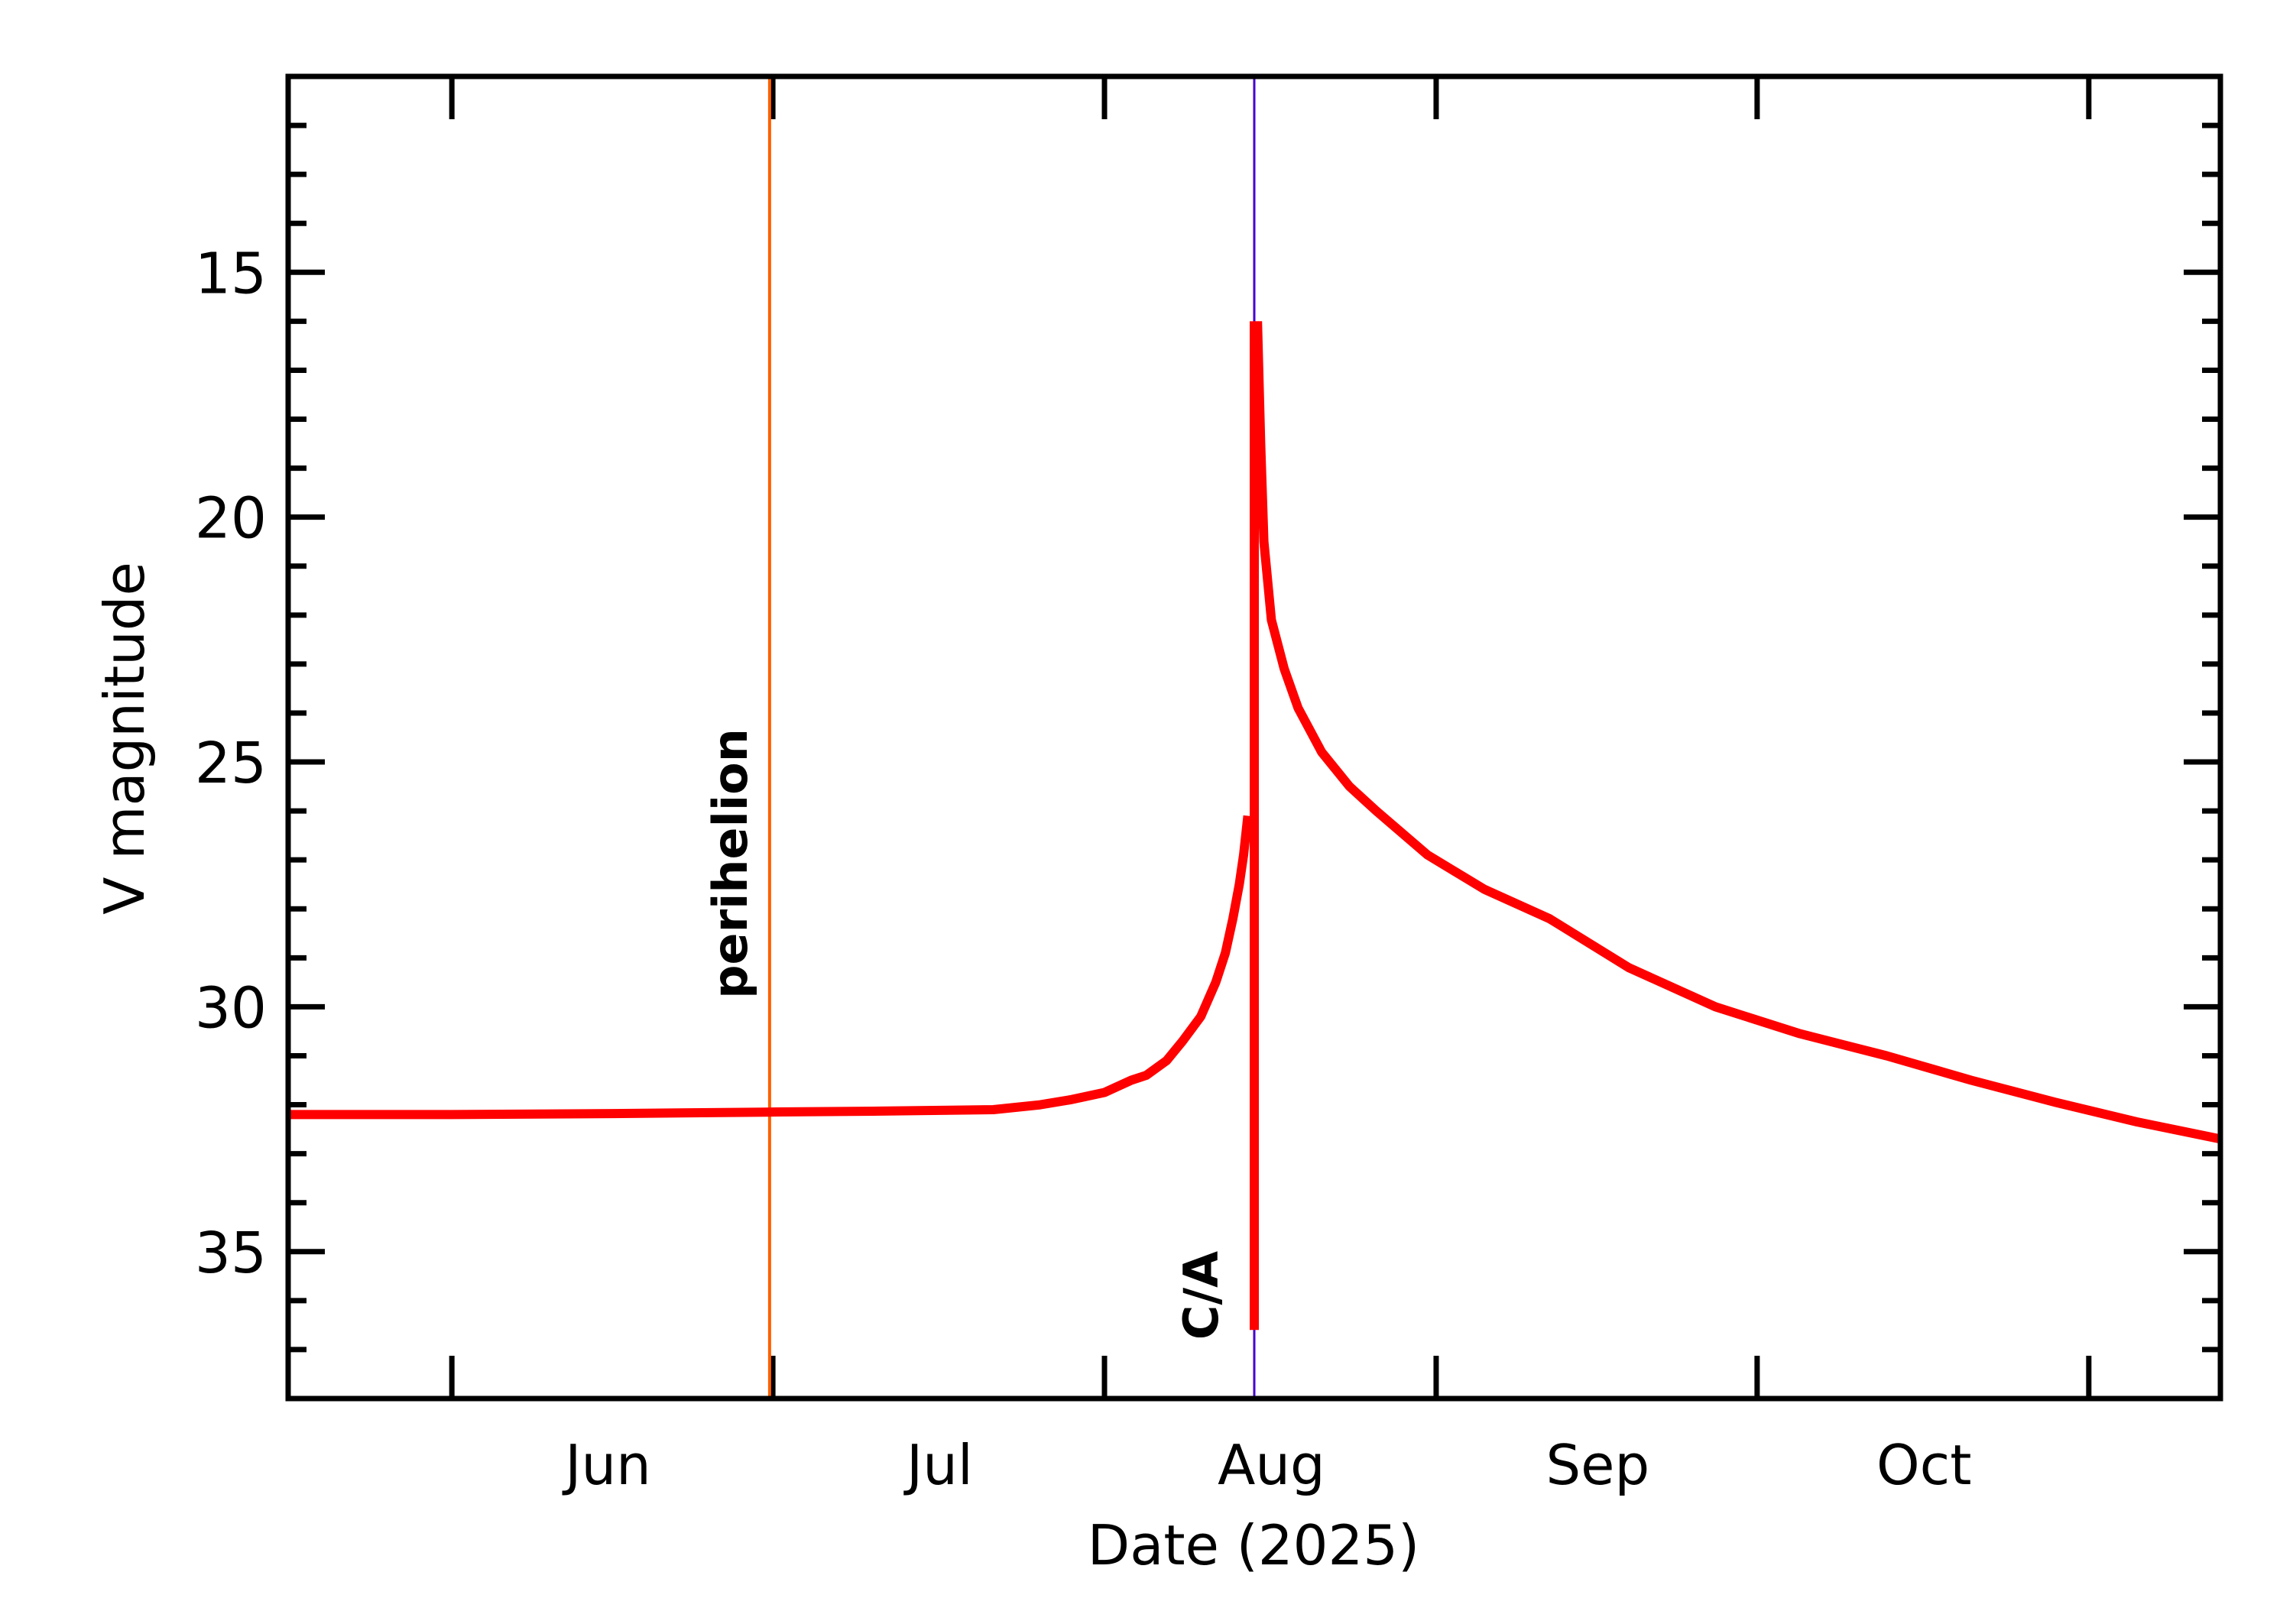 This screenshot has width=2293, height=1624. I want to click on series-line, so click(770, 967).